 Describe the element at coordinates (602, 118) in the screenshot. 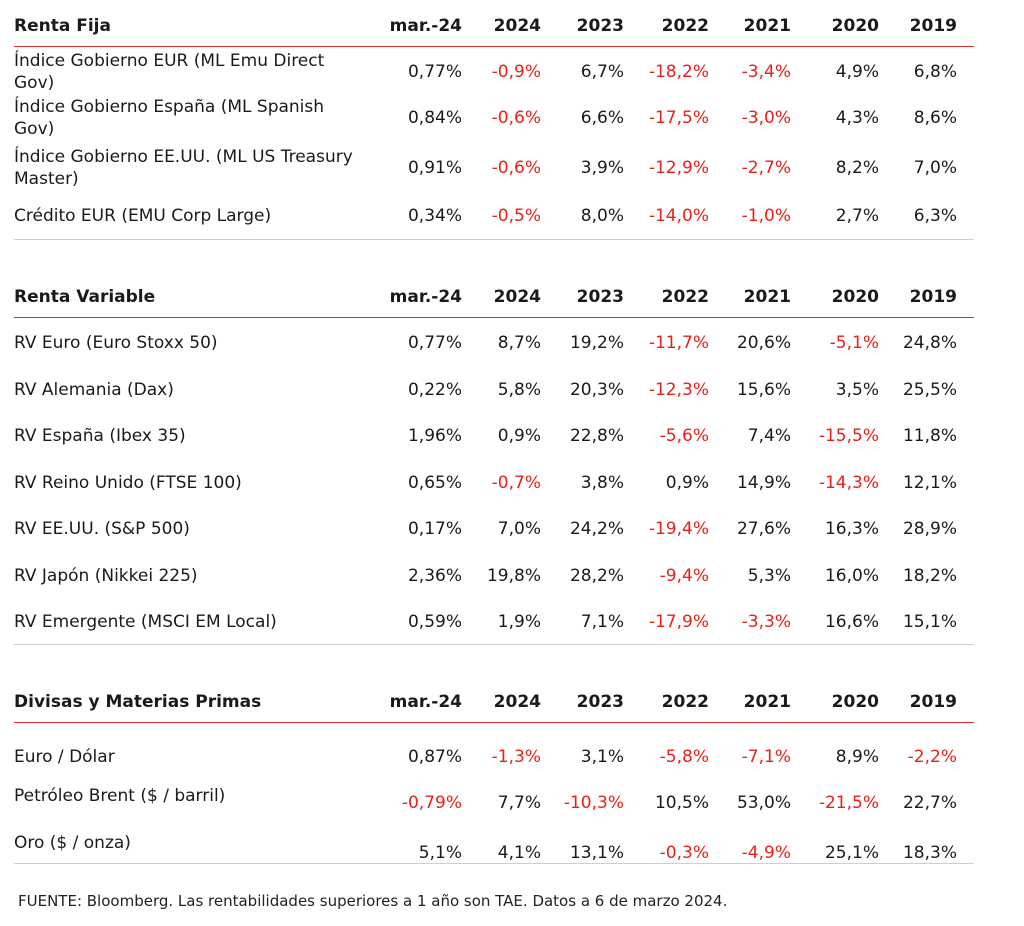

I see `return-value: 6,6%` at that location.